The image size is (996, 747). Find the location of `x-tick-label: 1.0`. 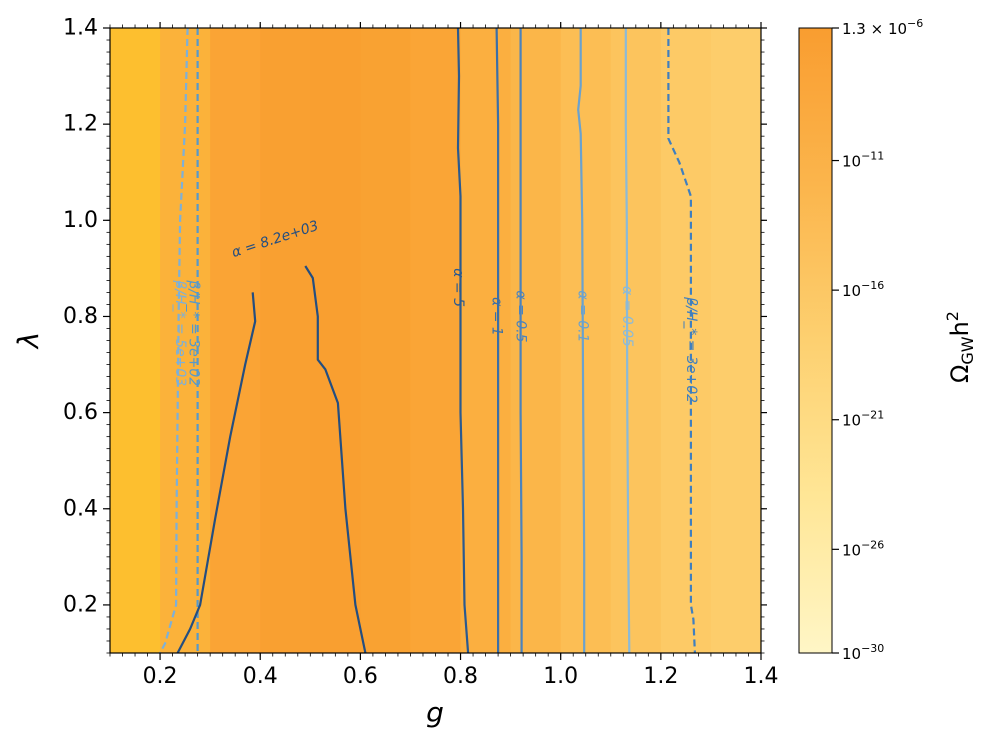

x-tick-label: 1.0 is located at coordinates (560, 676).